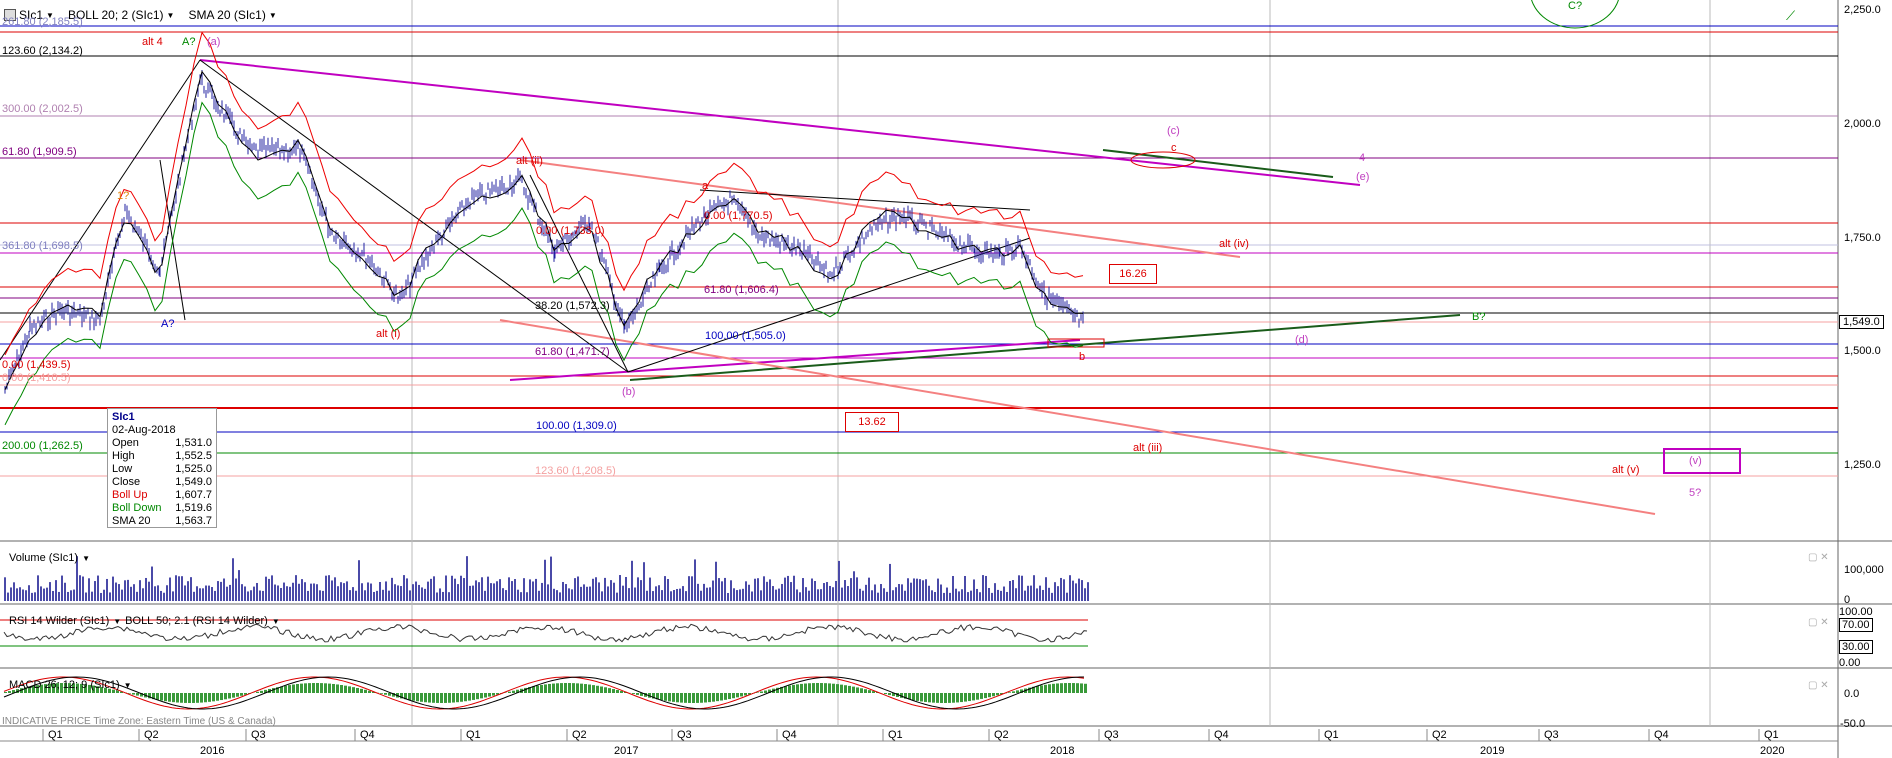 This screenshot has height=758, width=1892. I want to click on volume-panel-header: Volume (SIc1) ▼, so click(49, 558).